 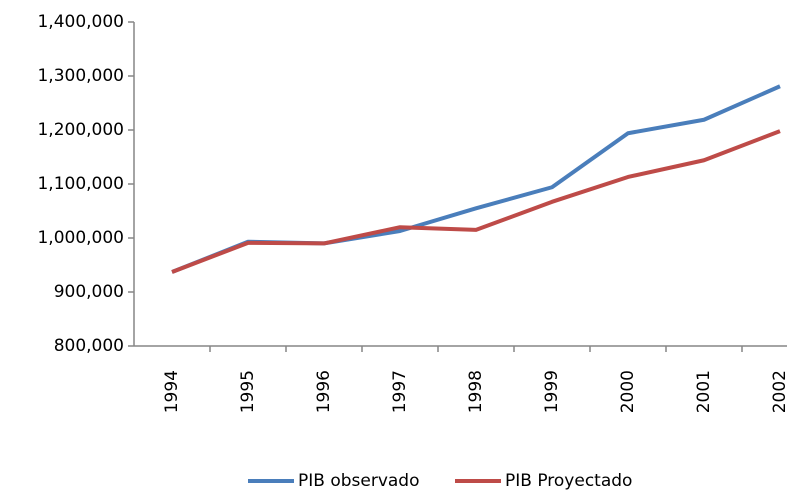 I want to click on x-tick-label: 1994, so click(x=172, y=391).